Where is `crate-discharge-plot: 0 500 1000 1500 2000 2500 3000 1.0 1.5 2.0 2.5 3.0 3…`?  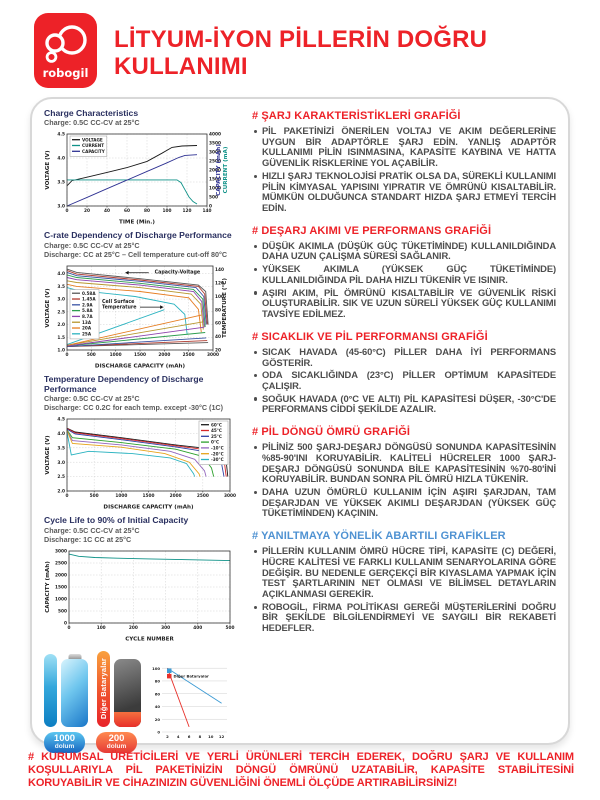
crate-discharge-plot: 0 500 1000 1500 2000 2500 3000 1.0 1.5 2.0 2.5 3.0 3… is located at coordinates (136, 317).